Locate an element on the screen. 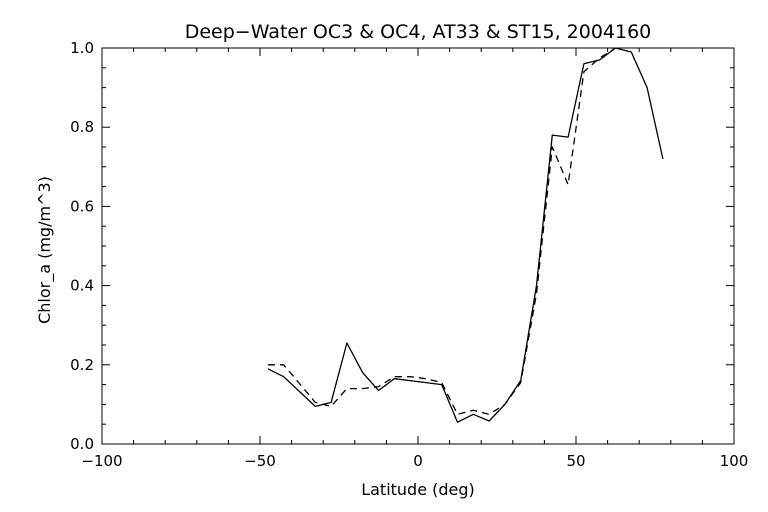  y-tick-label: 0.4 is located at coordinates (82, 286).